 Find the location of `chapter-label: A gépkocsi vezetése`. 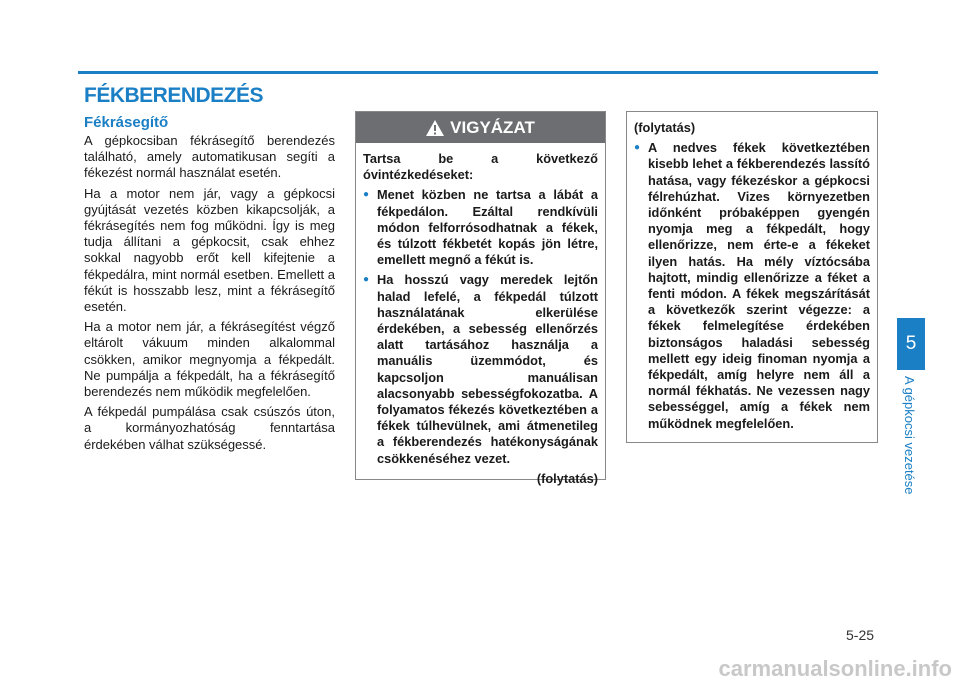

chapter-label: A gépkocsi vezetése is located at coordinates (909, 435).